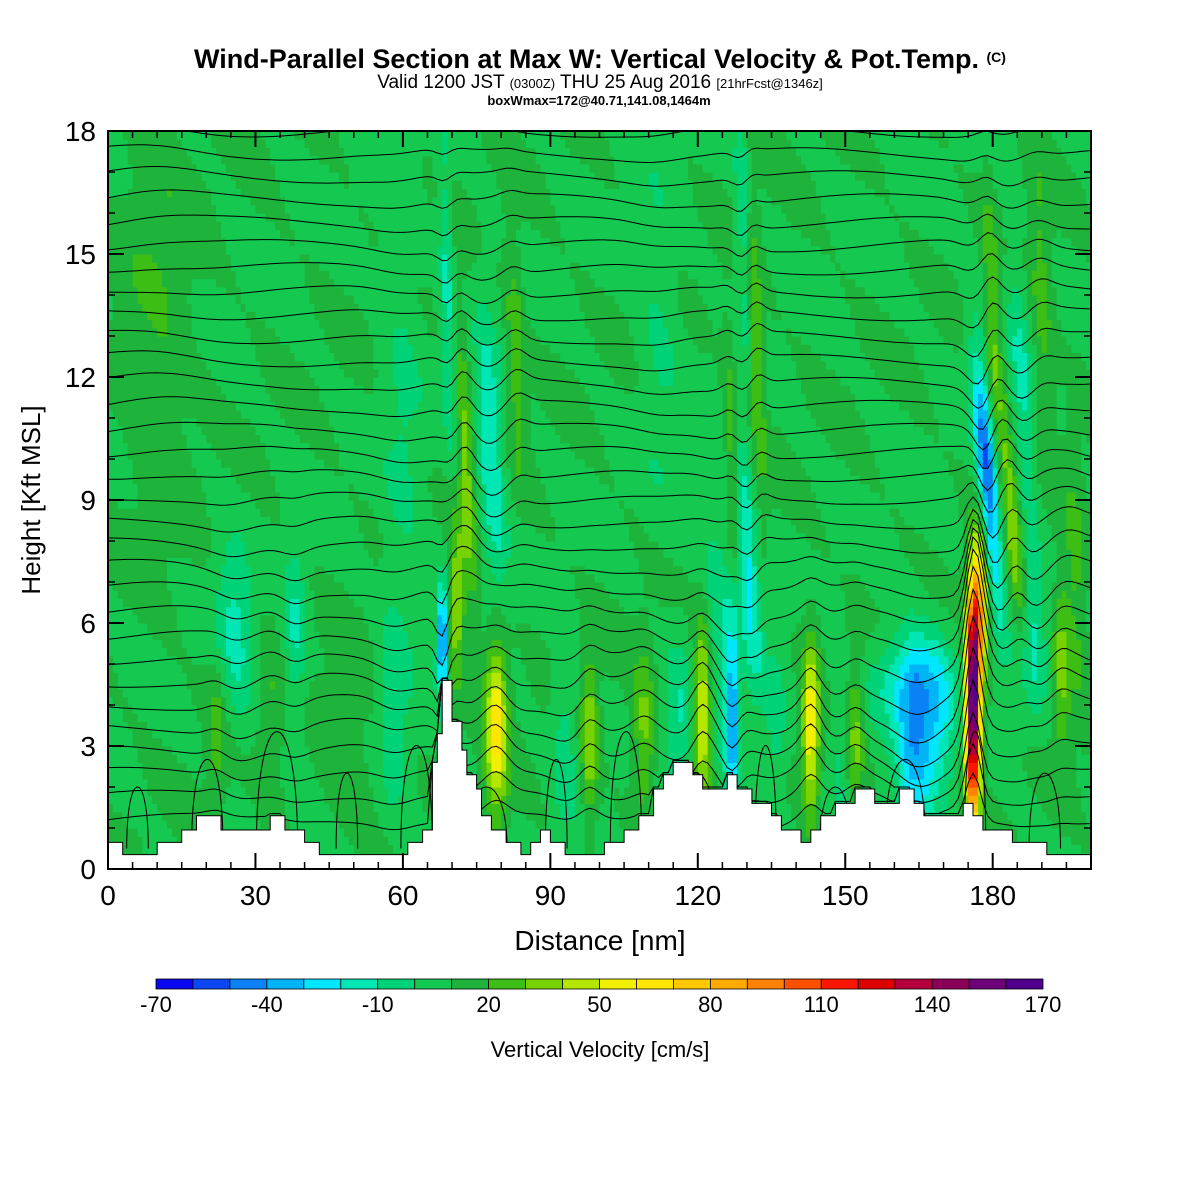  I want to click on colorbar-swatch, so click(728, 984).